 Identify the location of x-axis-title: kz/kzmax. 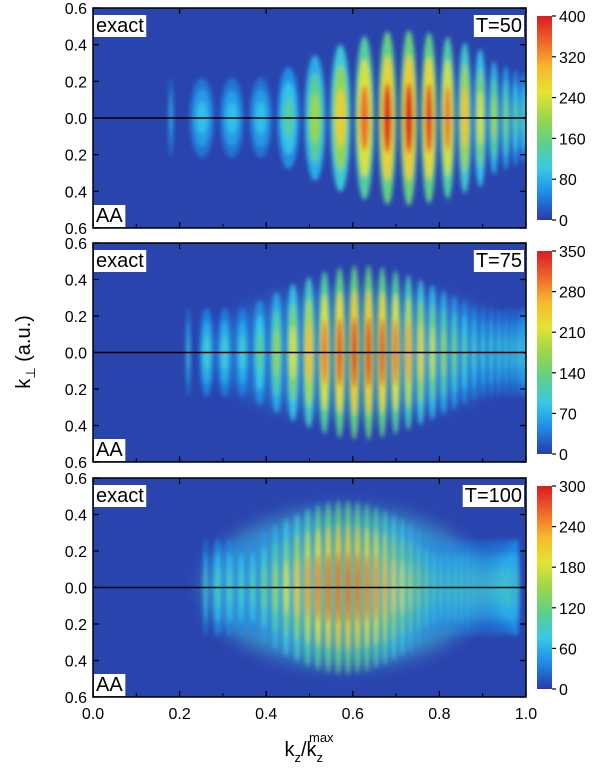
(309, 747).